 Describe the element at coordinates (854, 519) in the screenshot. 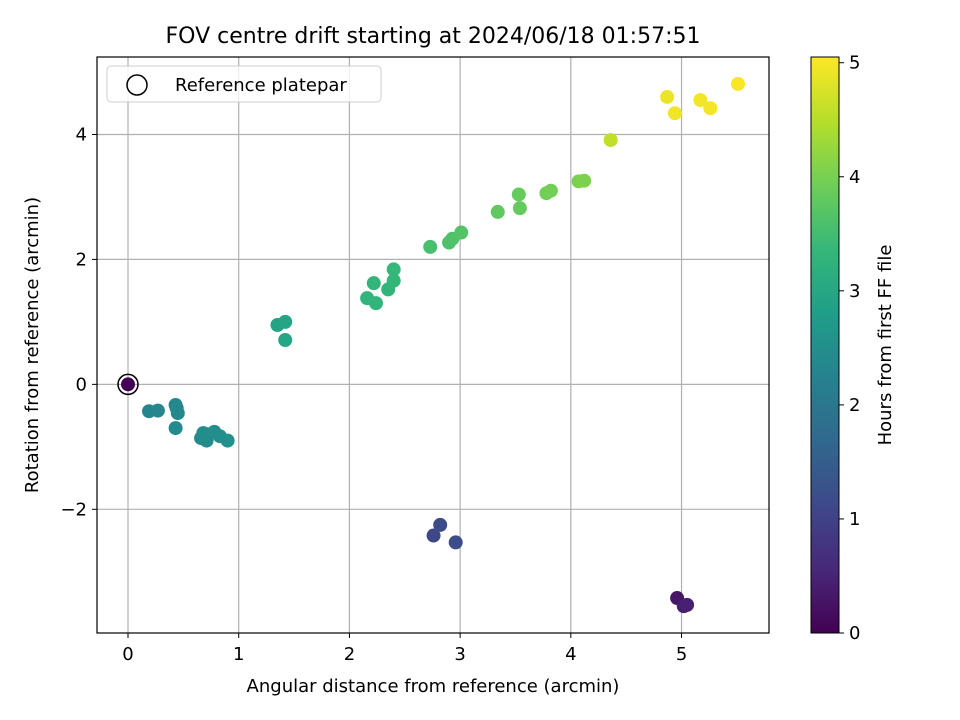

I see `colorbar-tick-label: 1` at that location.